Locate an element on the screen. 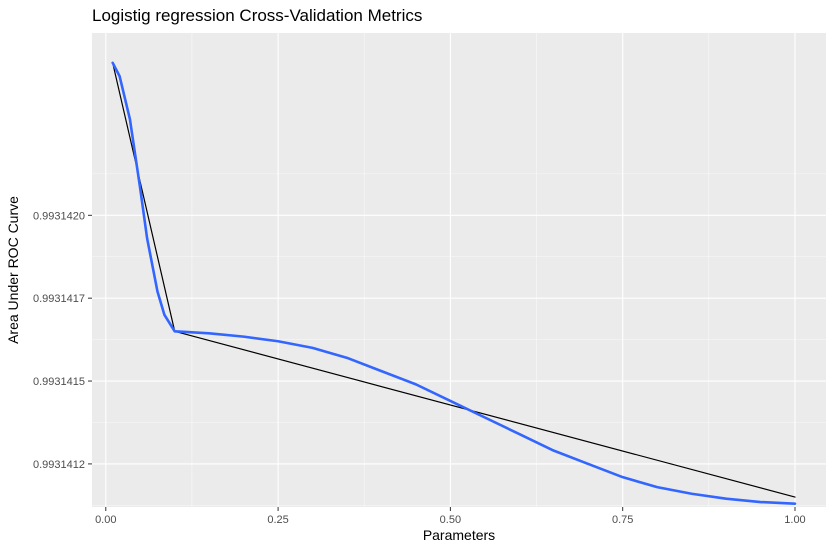  y-axis: 0.9931412 0.9931415 0.9931417 0.9931420 is located at coordinates (62, 340).